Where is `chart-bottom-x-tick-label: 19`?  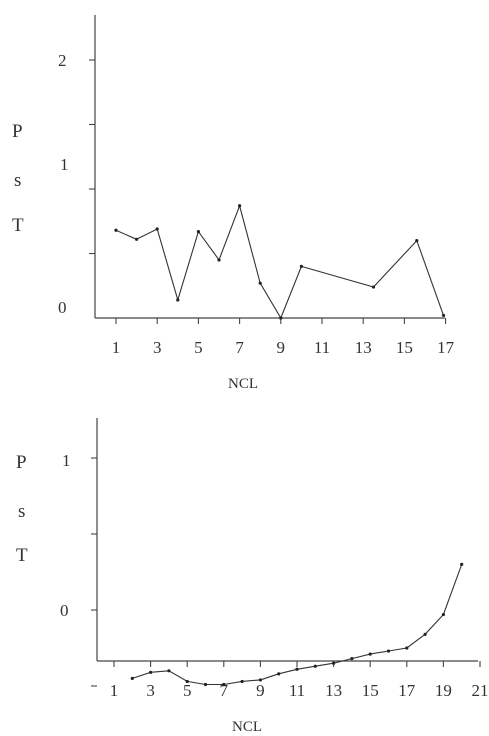
chart-bottom-x-tick-label: 19 is located at coordinates (443, 690).